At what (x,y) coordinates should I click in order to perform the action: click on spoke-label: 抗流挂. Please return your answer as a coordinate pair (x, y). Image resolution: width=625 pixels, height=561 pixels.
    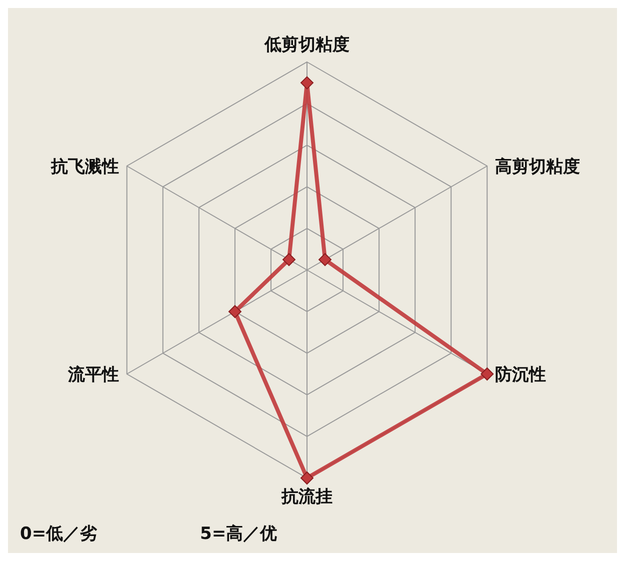
    Looking at the image, I should click on (306, 497).